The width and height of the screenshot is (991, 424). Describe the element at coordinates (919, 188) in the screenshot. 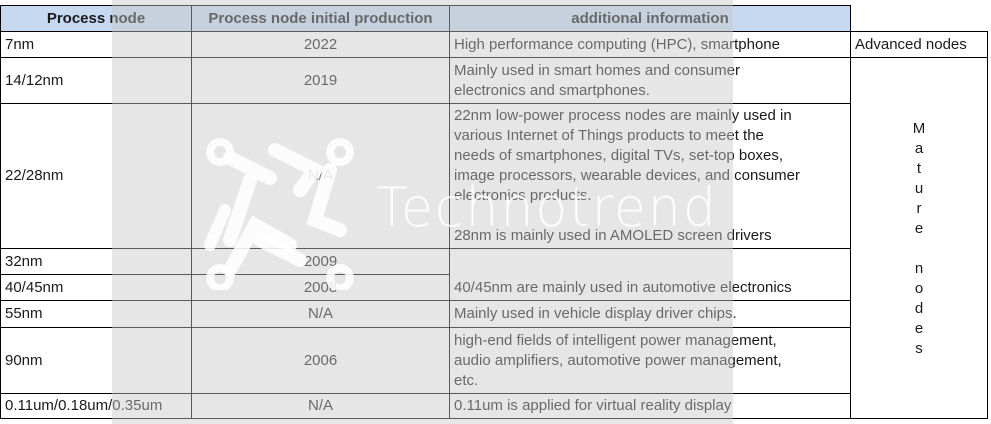

I see `mature-letter: u` at that location.